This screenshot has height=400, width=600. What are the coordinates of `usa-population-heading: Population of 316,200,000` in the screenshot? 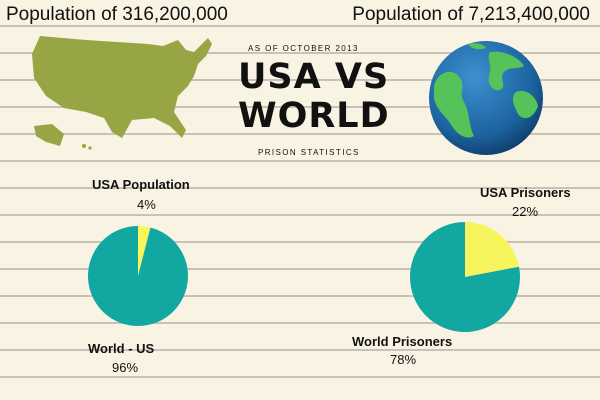 It's located at (117, 14).